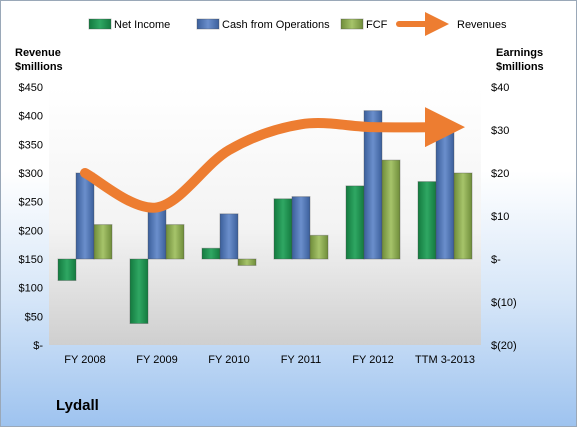 The height and width of the screenshot is (427, 577). I want to click on company-name: Lydall, so click(77, 405).